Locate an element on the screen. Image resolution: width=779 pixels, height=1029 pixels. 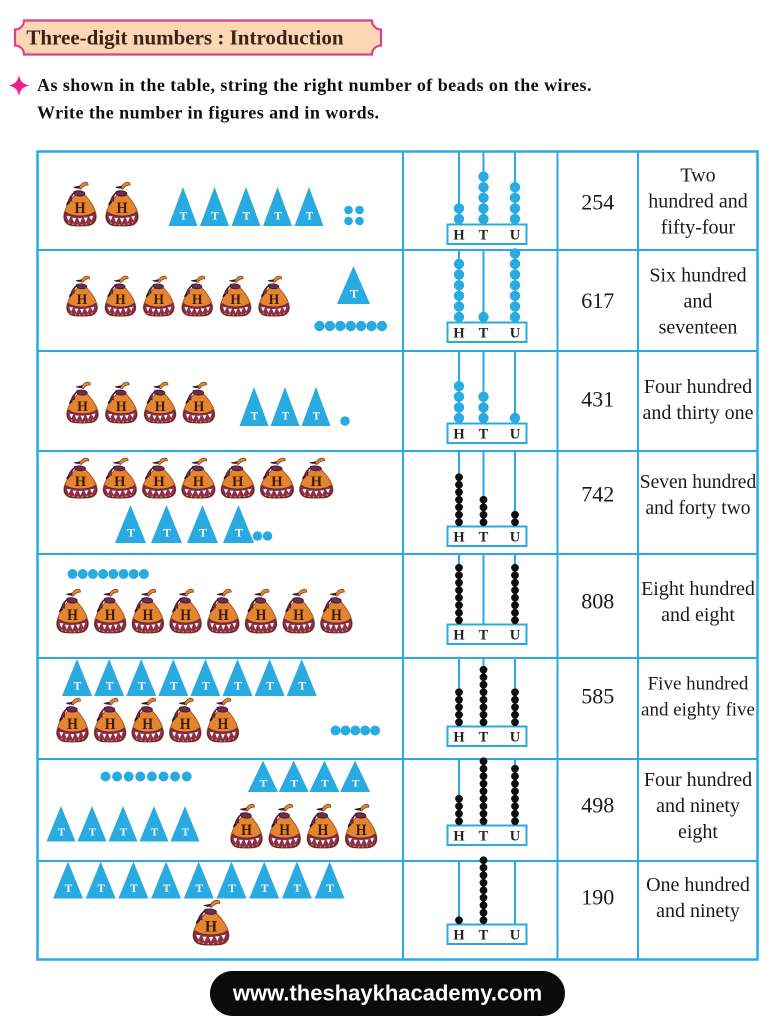
svg-text: Seven hundred is located at coordinates (698, 482).